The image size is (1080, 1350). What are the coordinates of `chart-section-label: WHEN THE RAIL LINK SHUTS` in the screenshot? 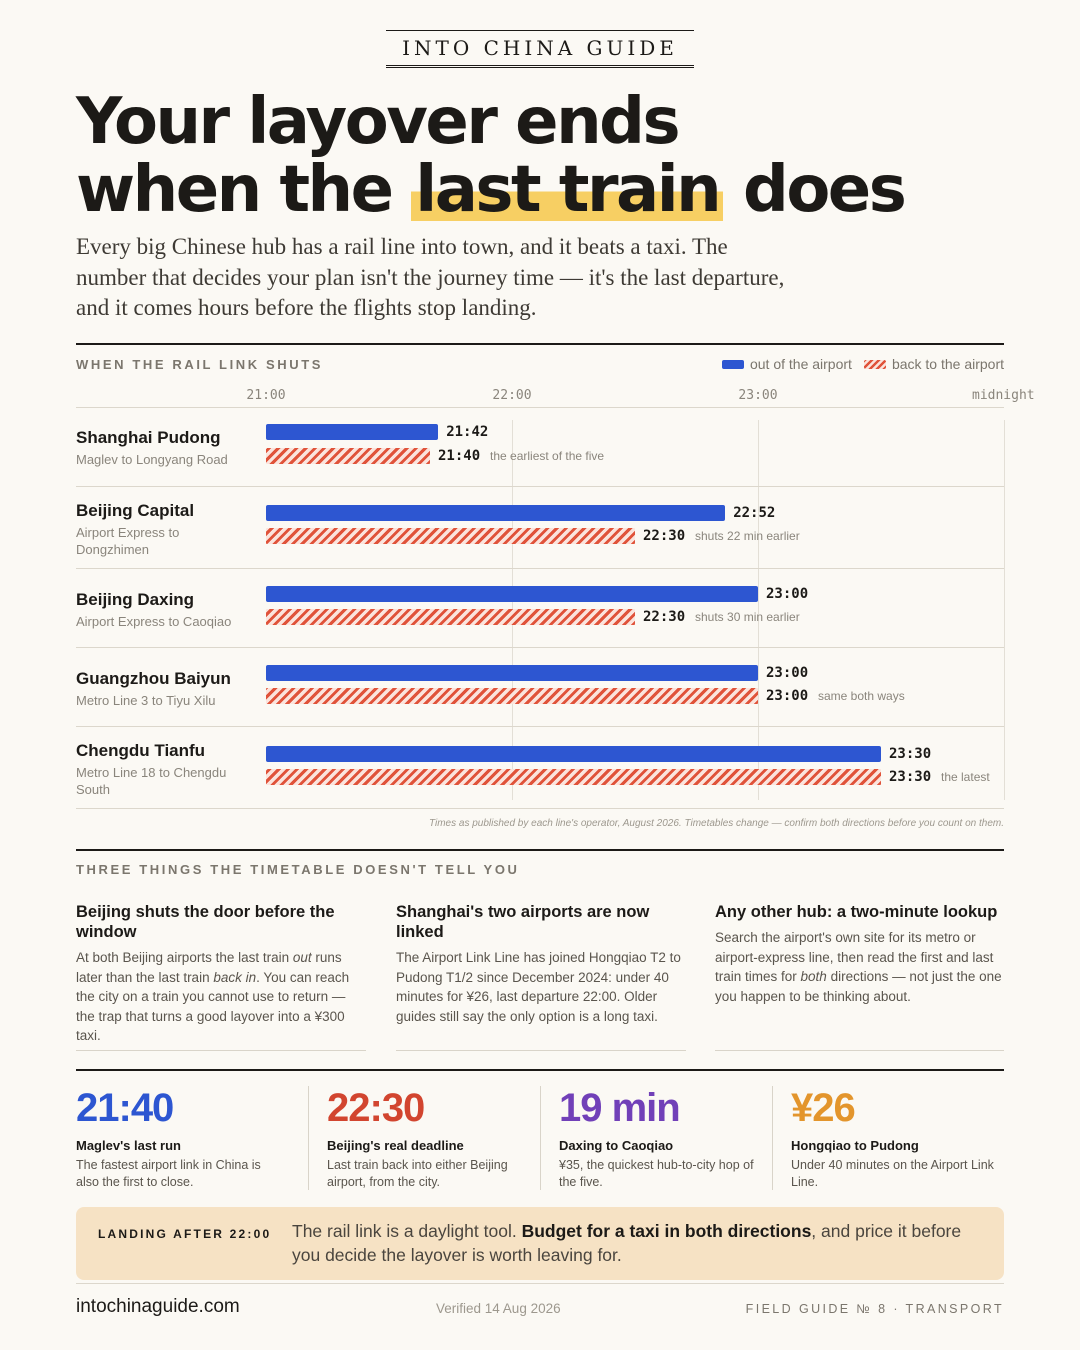 It's located at (200, 364).